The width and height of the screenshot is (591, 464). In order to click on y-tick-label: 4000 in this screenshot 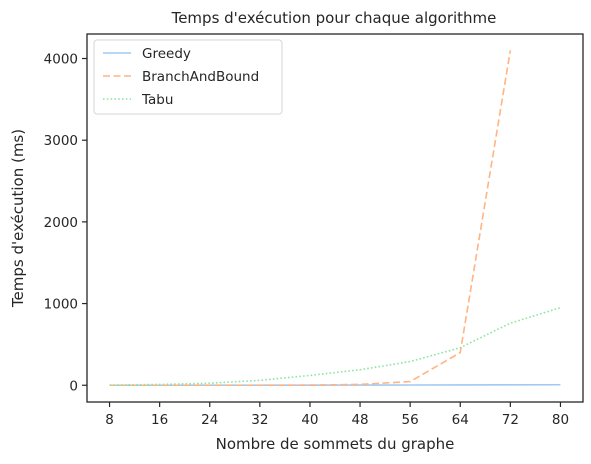, I will do `click(61, 60)`.